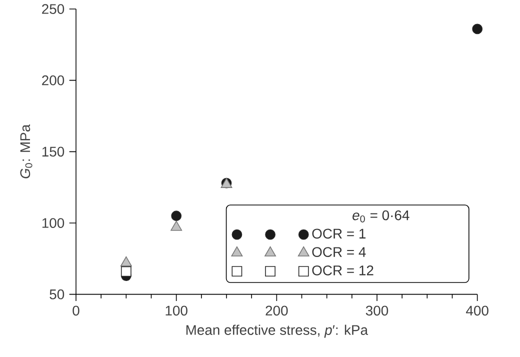 This screenshot has height=357, width=520. What do you see at coordinates (477, 311) in the screenshot?
I see `x-tick-label: 400` at bounding box center [477, 311].